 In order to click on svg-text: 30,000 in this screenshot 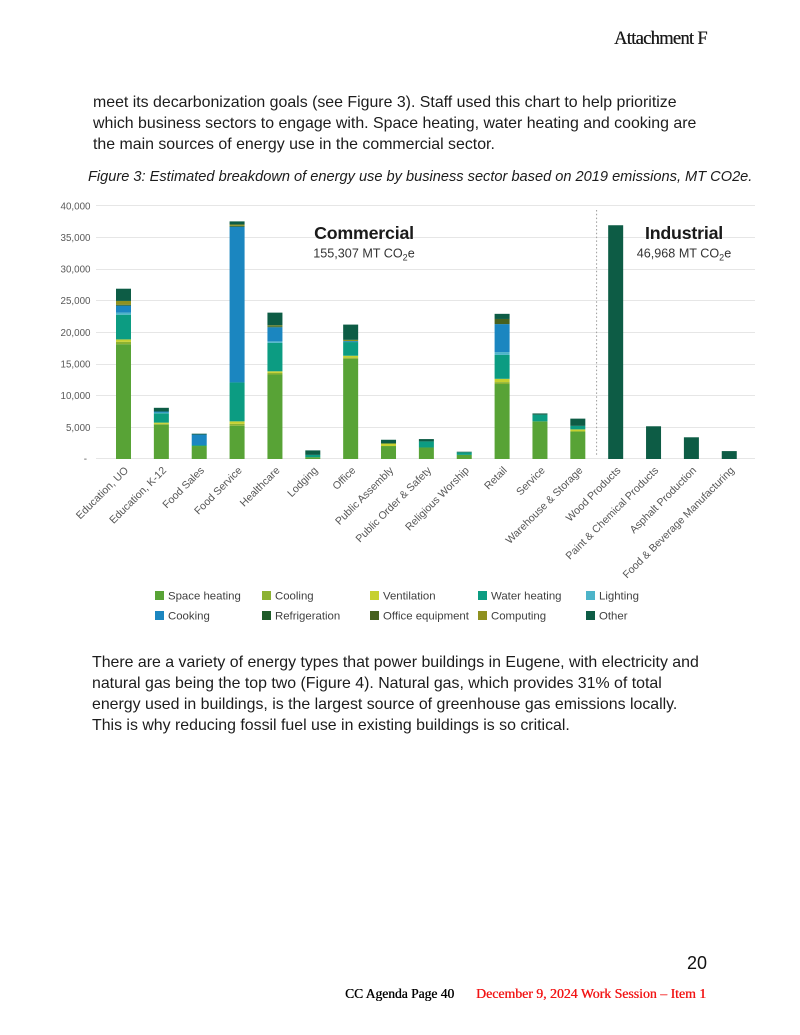, I will do `click(76, 270)`.